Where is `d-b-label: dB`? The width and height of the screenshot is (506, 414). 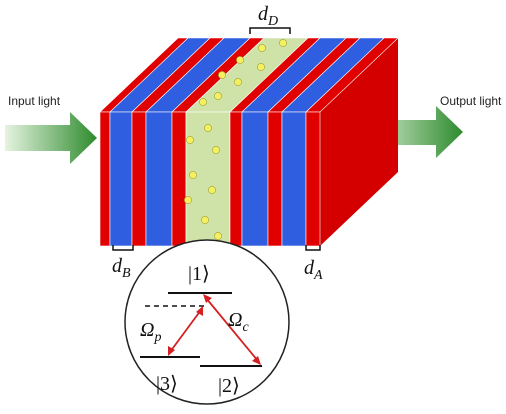 d-b-label: dB is located at coordinates (121, 268).